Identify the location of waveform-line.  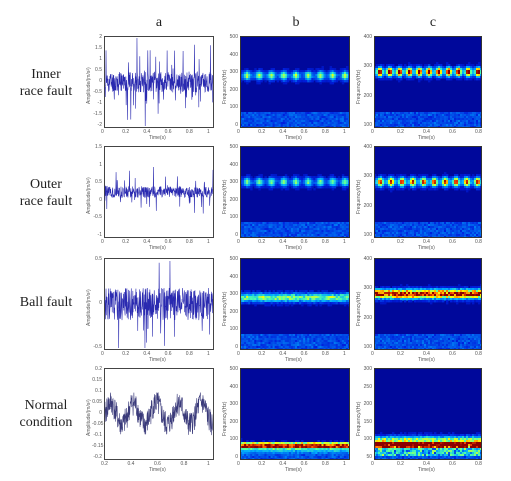
(159, 190).